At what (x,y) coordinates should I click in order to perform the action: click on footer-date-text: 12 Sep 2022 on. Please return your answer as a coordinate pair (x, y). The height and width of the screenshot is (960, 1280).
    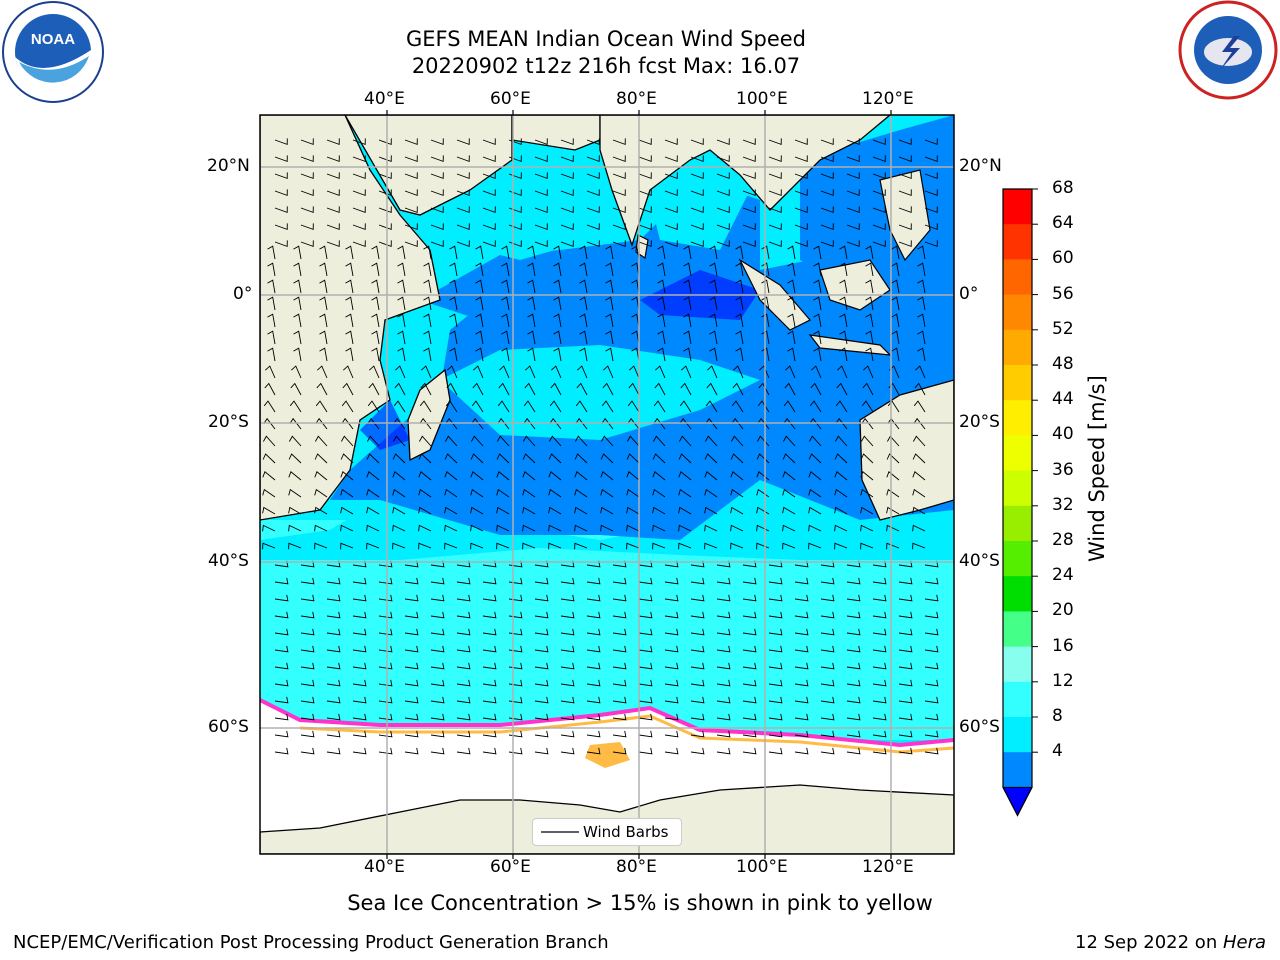
    Looking at the image, I should click on (1149, 942).